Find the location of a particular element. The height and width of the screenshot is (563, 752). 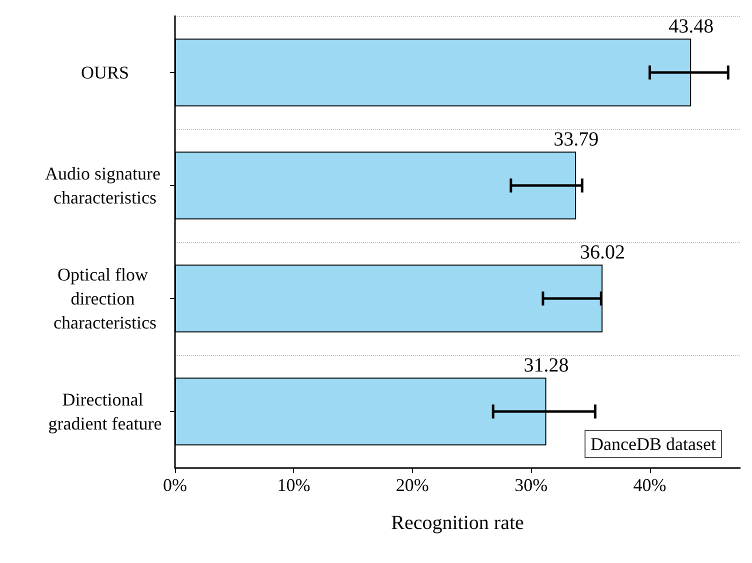

data-label: 36.02 is located at coordinates (603, 253).